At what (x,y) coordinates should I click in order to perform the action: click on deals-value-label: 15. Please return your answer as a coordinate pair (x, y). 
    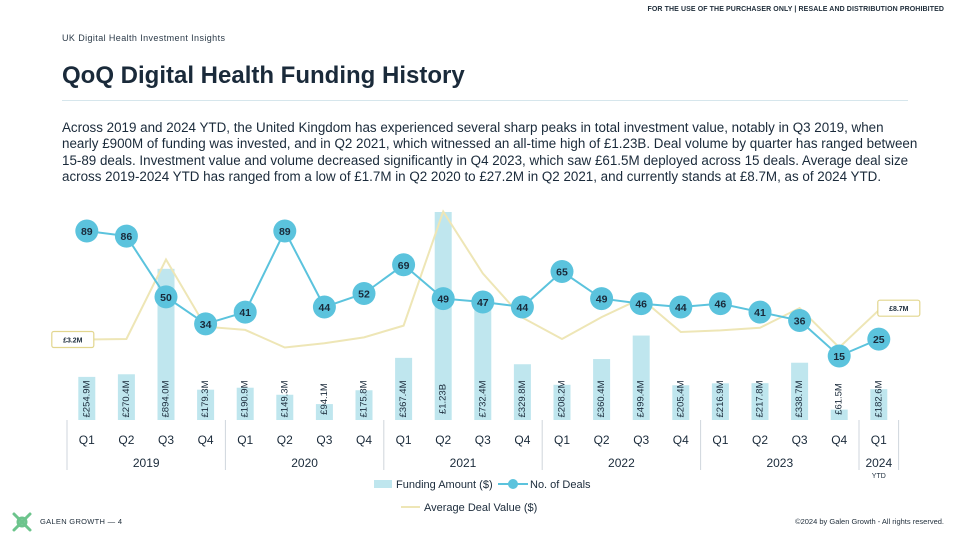
    Looking at the image, I should click on (839, 357).